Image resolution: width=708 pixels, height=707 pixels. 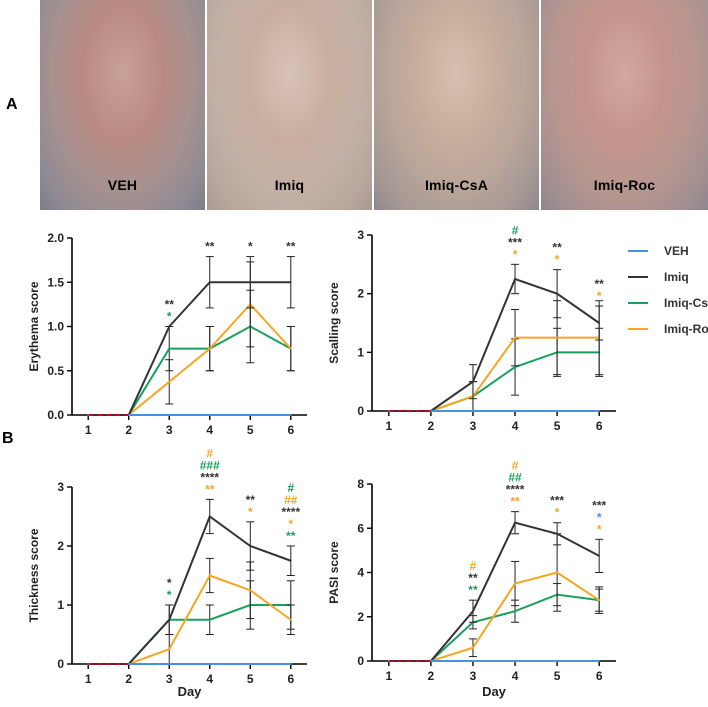 I want to click on panel-label-a: A, so click(x=12, y=104).